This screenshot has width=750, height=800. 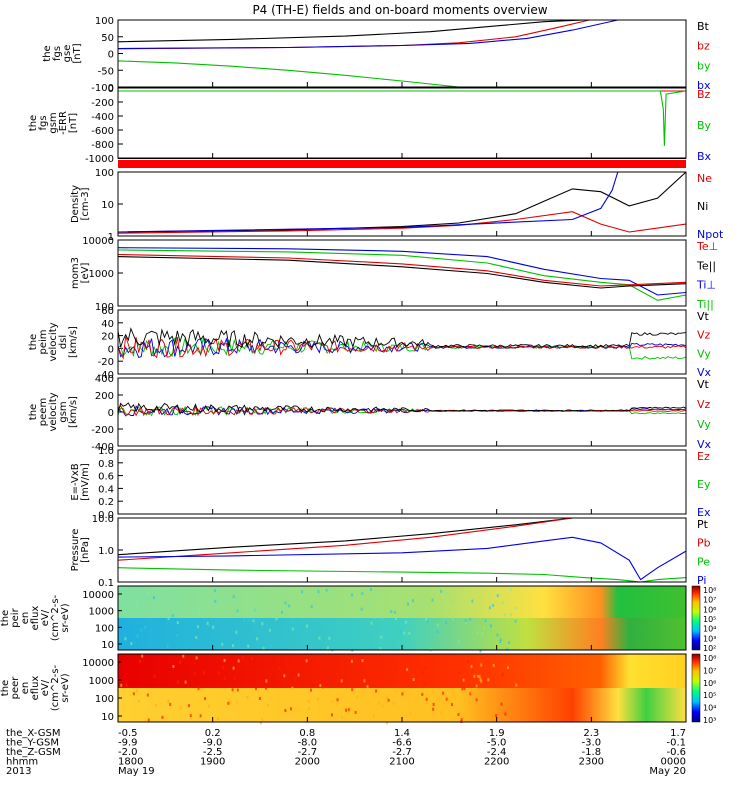 What do you see at coordinates (53, 411) in the screenshot?
I see `y-axis-label: thepeemvelocitygsm[km/s]` at bounding box center [53, 411].